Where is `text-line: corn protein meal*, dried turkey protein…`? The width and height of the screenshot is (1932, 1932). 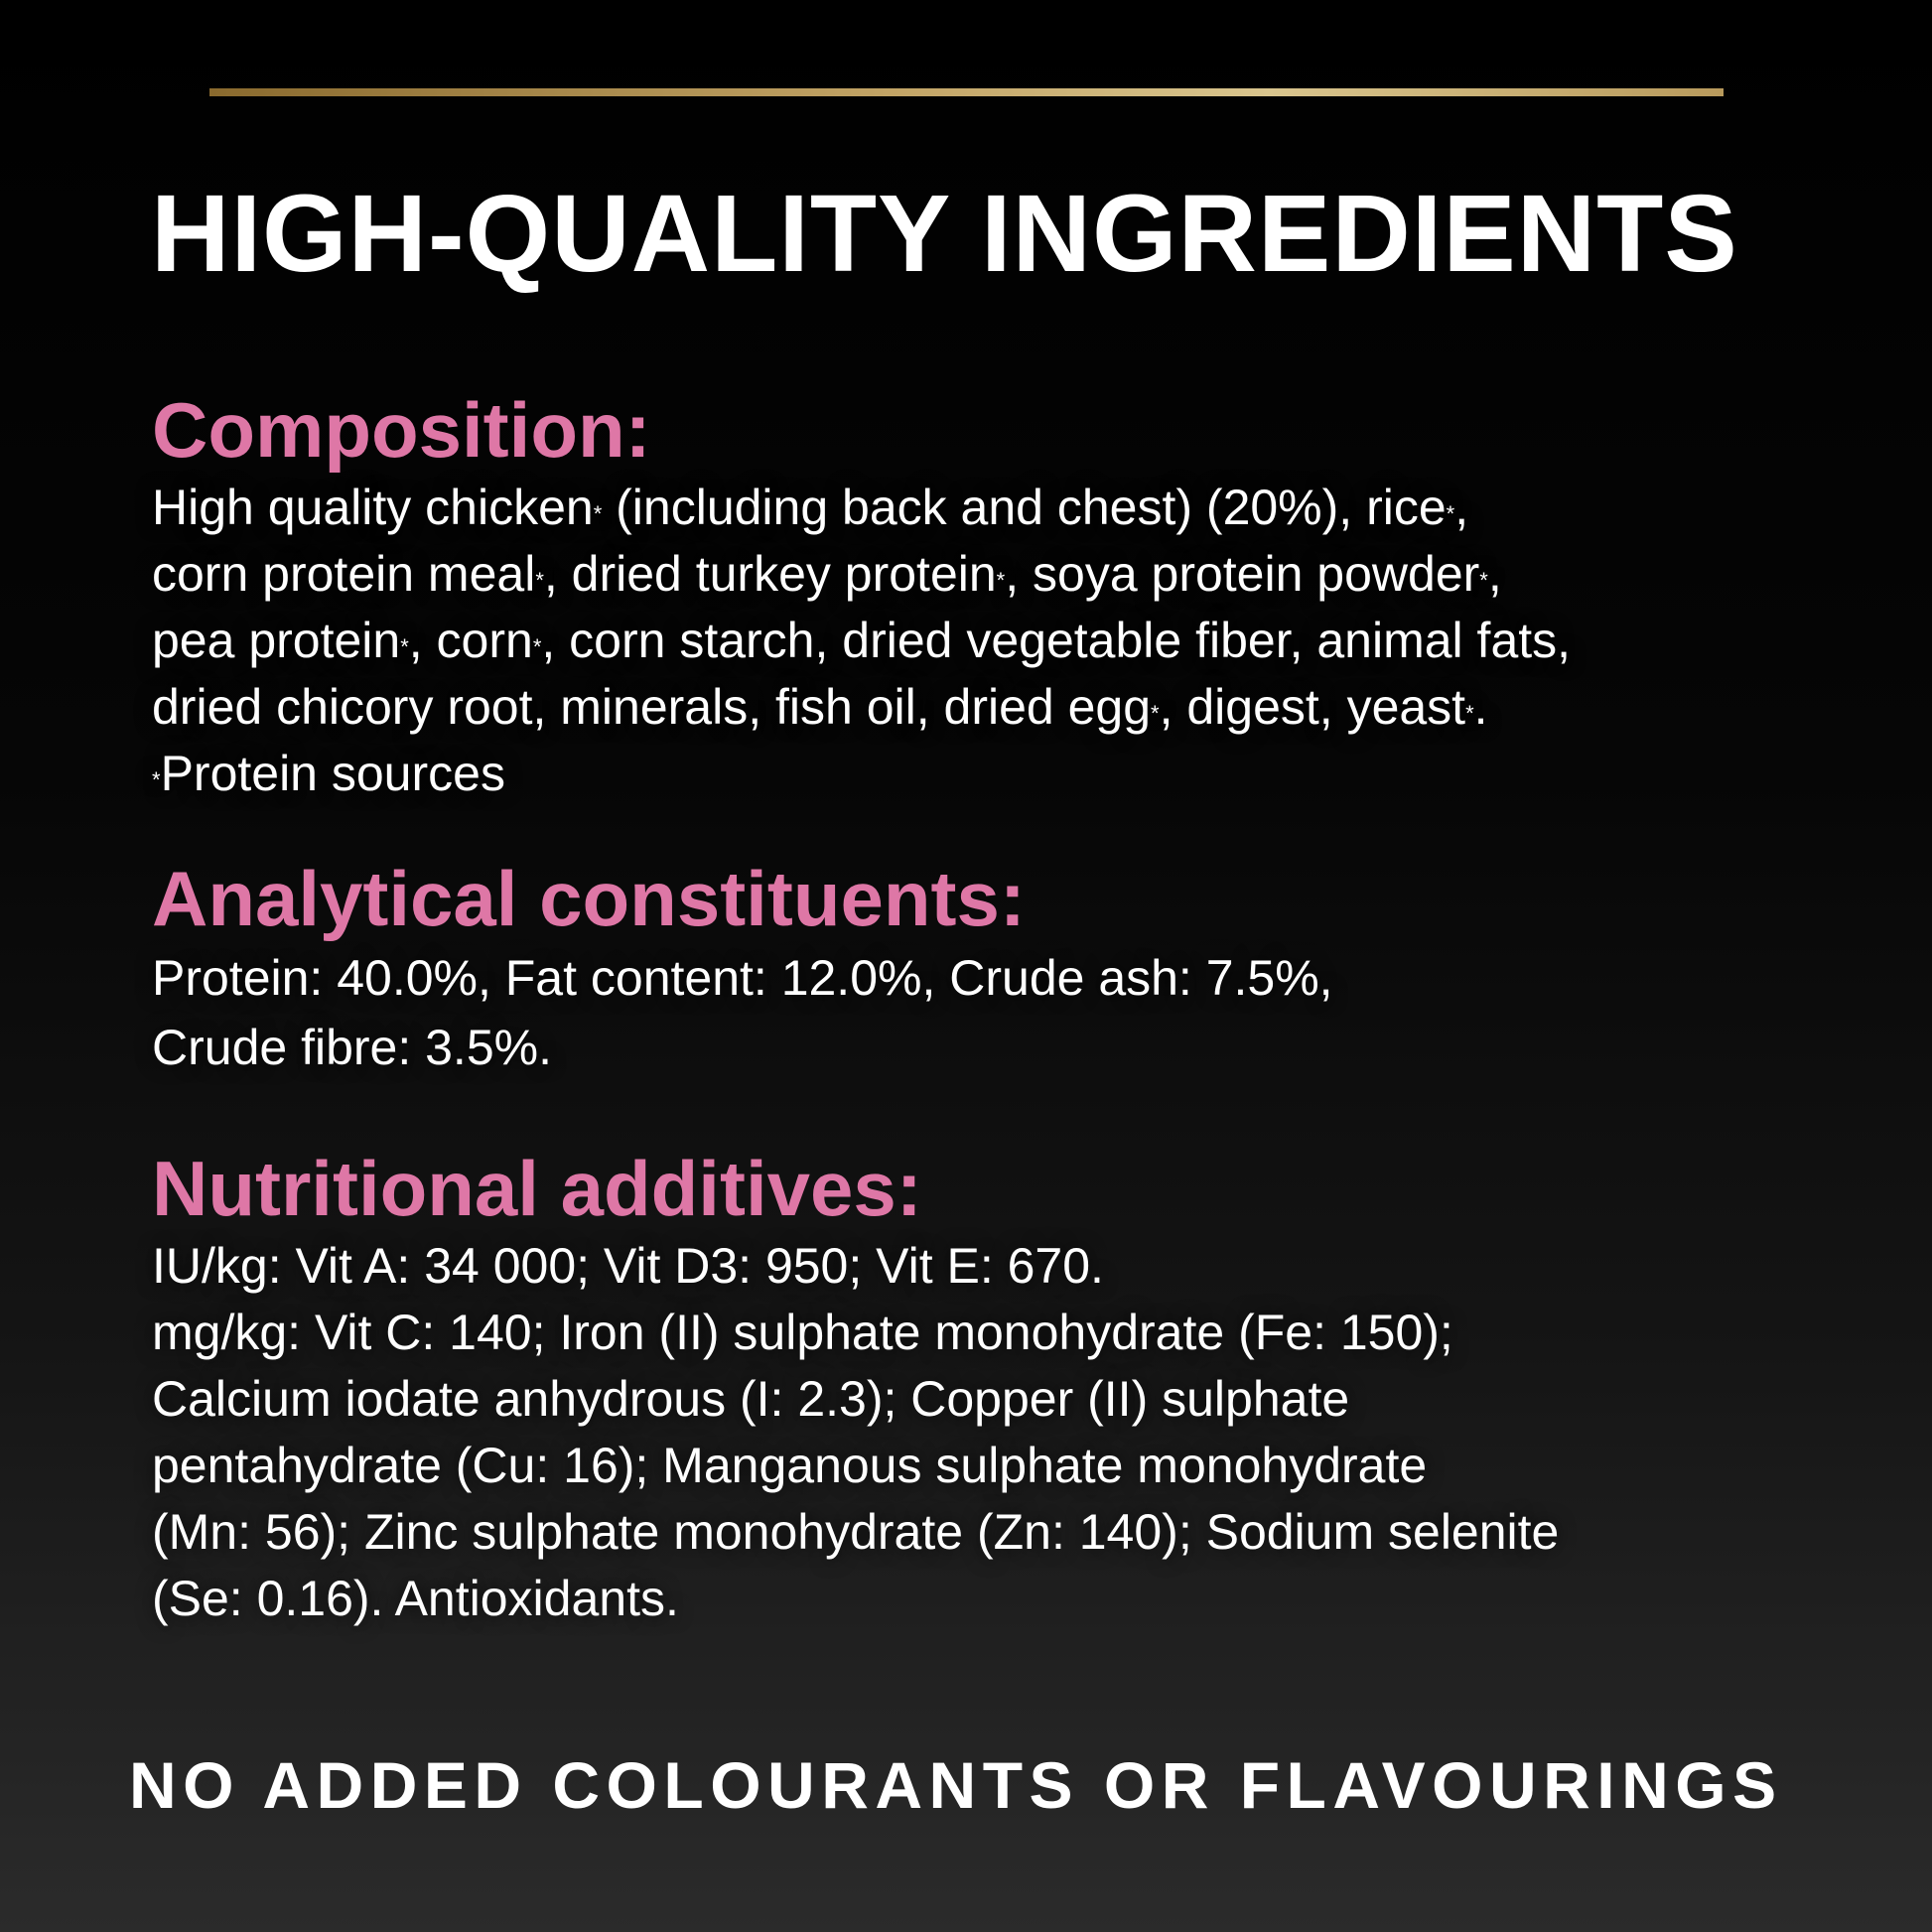
text-line: corn protein meal*, dried turkey protein… is located at coordinates (827, 574).